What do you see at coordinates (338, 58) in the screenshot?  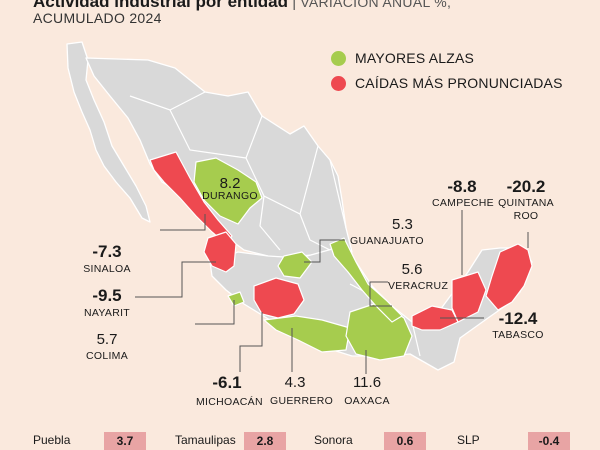 I see `legend-up-swatch` at bounding box center [338, 58].